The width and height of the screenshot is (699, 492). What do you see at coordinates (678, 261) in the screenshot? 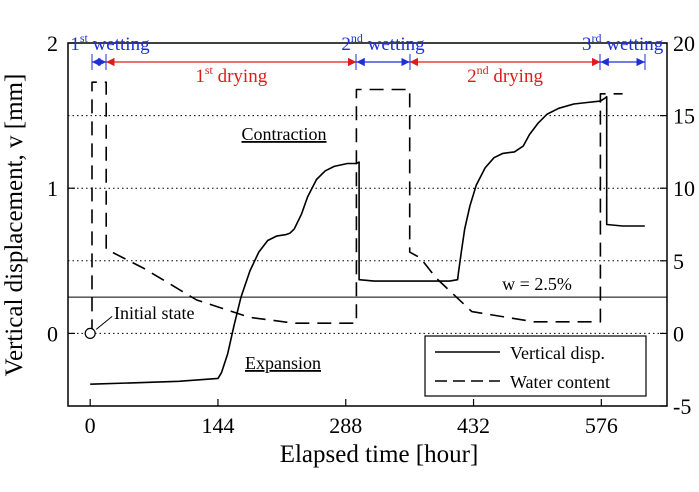
I see `y2-tick-label: 5` at bounding box center [678, 261].